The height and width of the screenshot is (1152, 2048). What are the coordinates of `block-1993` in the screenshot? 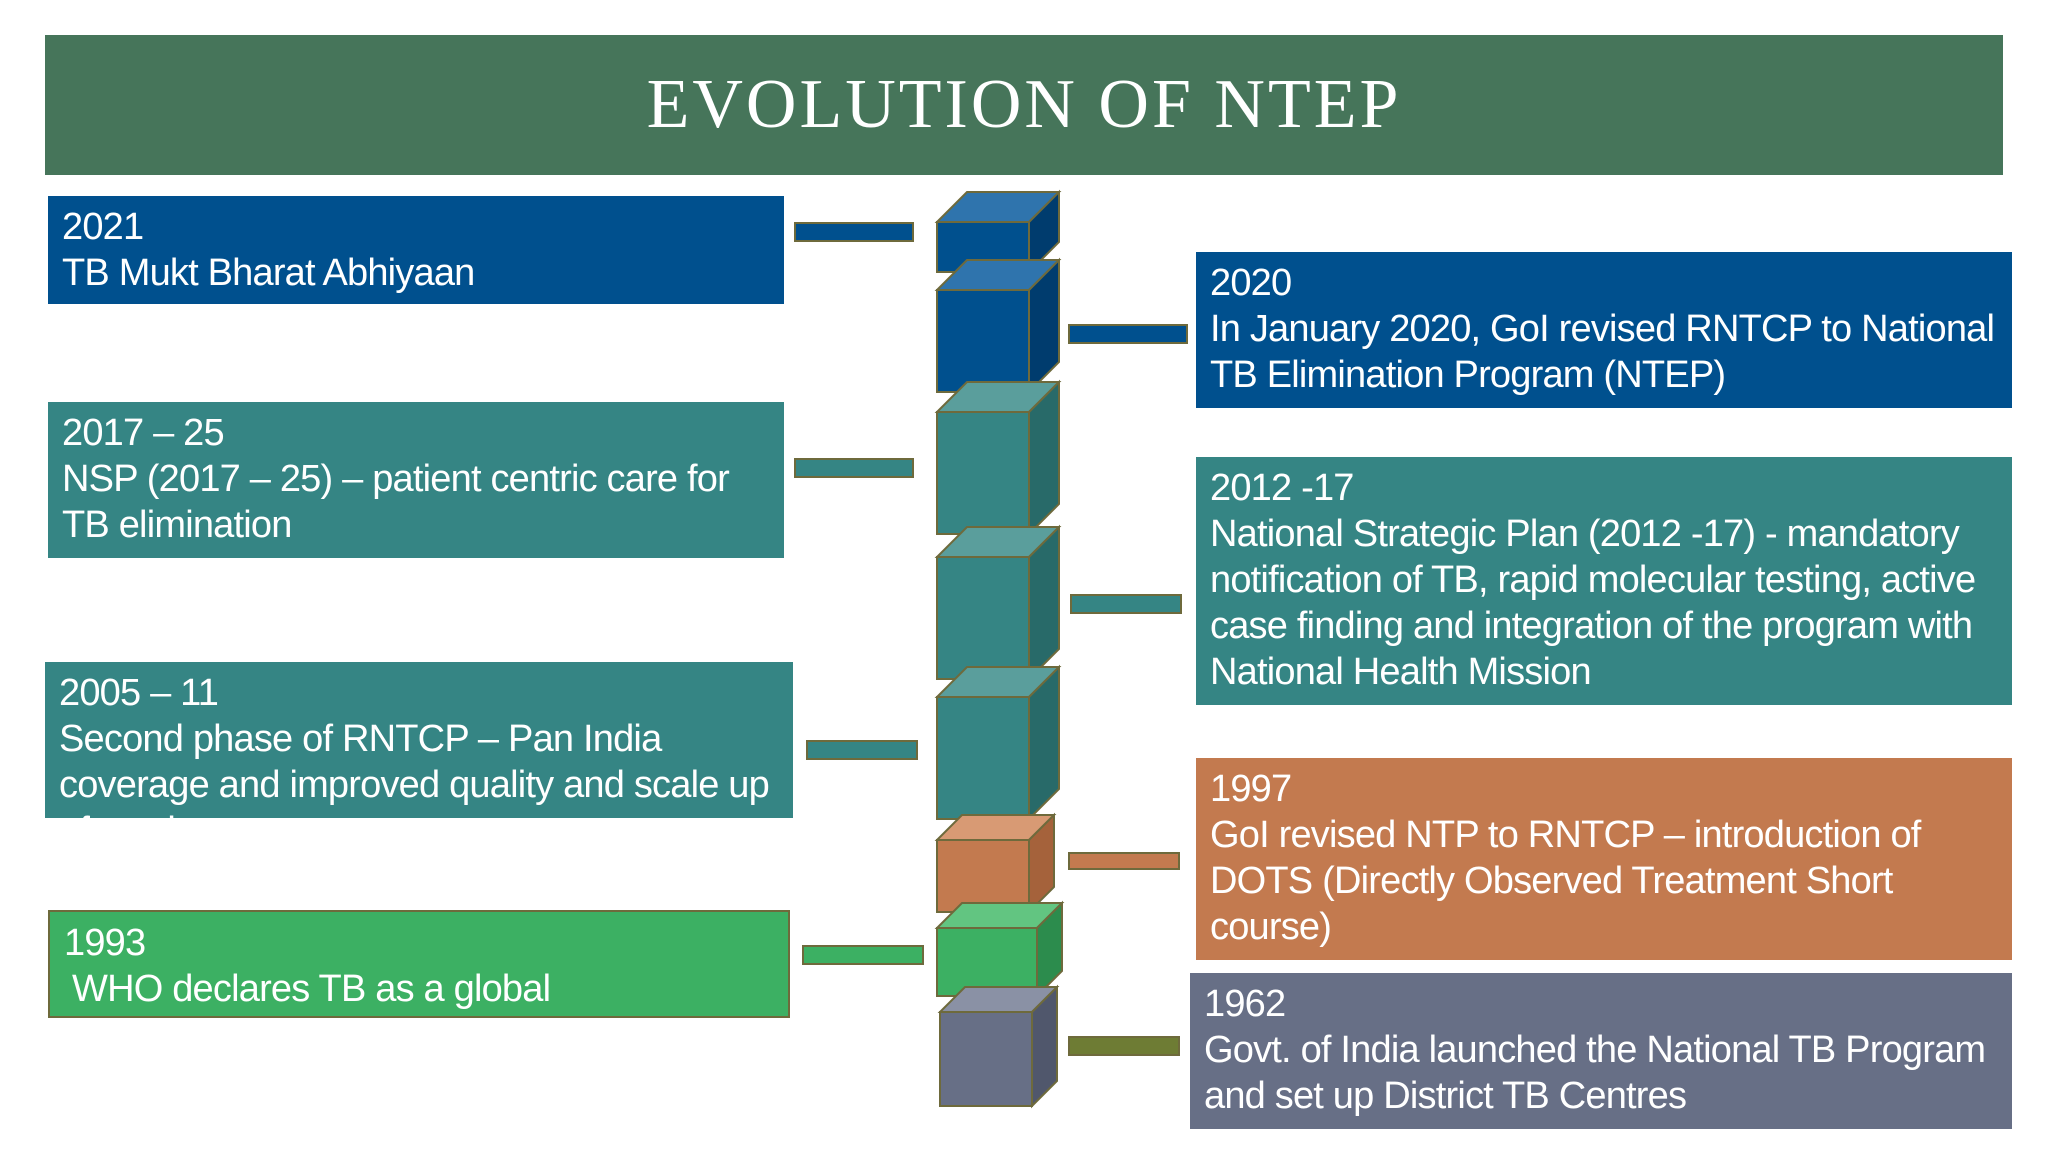 It's located at (999, 949).